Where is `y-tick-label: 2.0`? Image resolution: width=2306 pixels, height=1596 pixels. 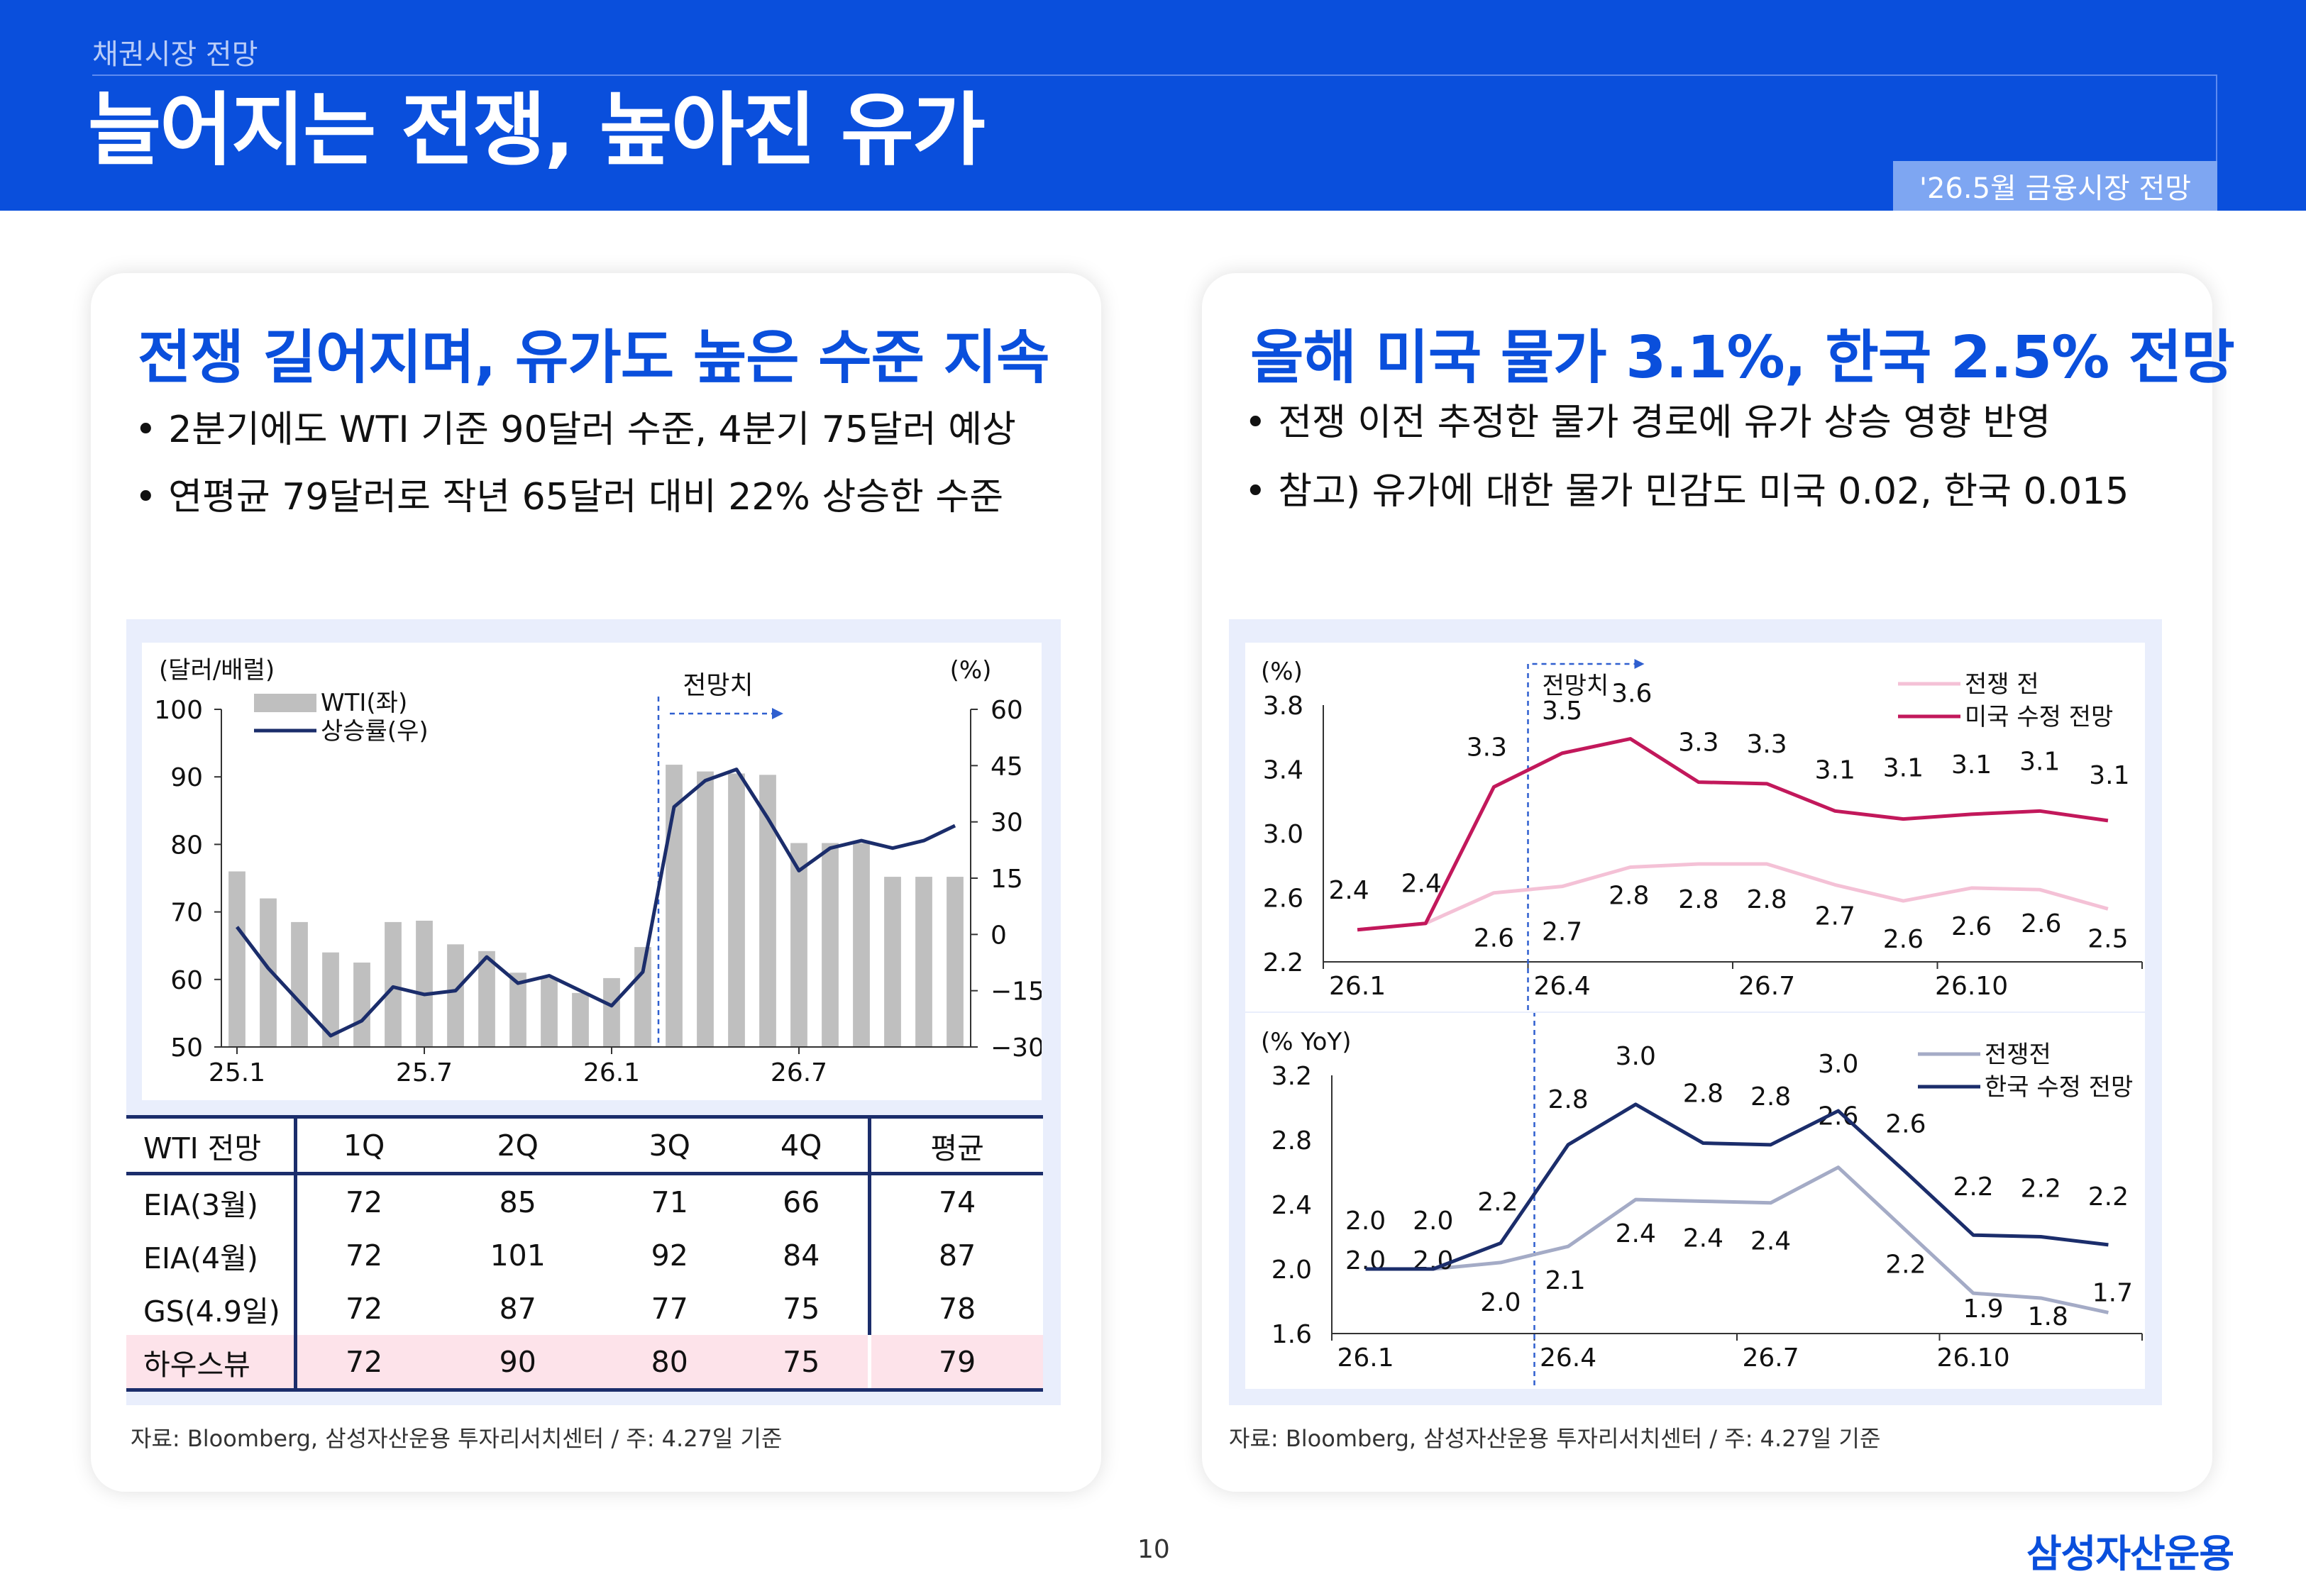
y-tick-label: 2.0 is located at coordinates (1291, 1271).